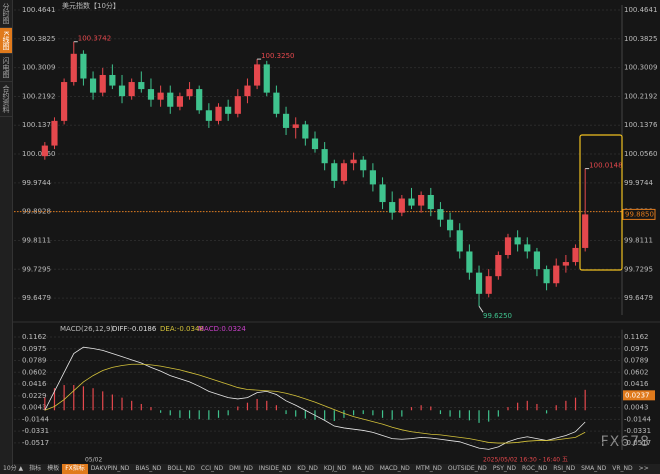  What do you see at coordinates (34, 396) in the screenshot?
I see `y-tick-label-left: 0.0229` at bounding box center [34, 396].